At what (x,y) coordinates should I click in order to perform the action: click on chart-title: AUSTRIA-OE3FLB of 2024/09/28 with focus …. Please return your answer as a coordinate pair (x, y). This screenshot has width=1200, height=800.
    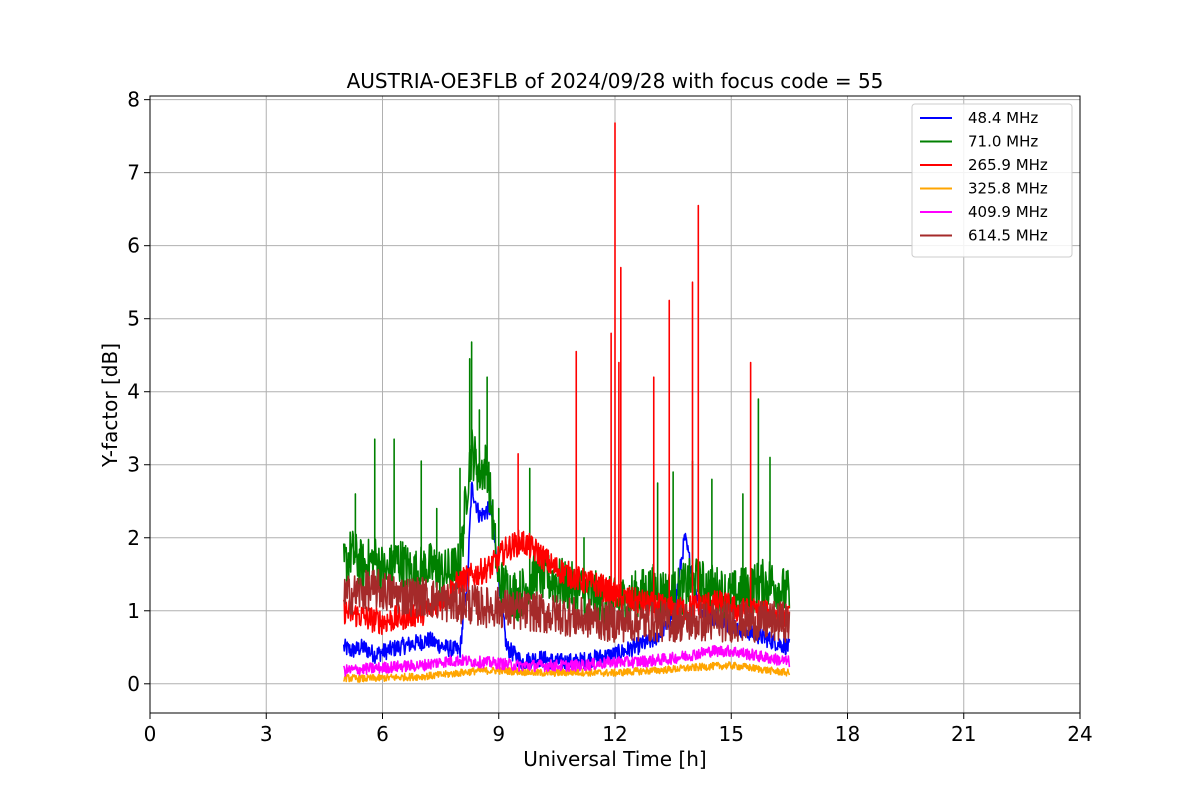
    Looking at the image, I should click on (615, 81).